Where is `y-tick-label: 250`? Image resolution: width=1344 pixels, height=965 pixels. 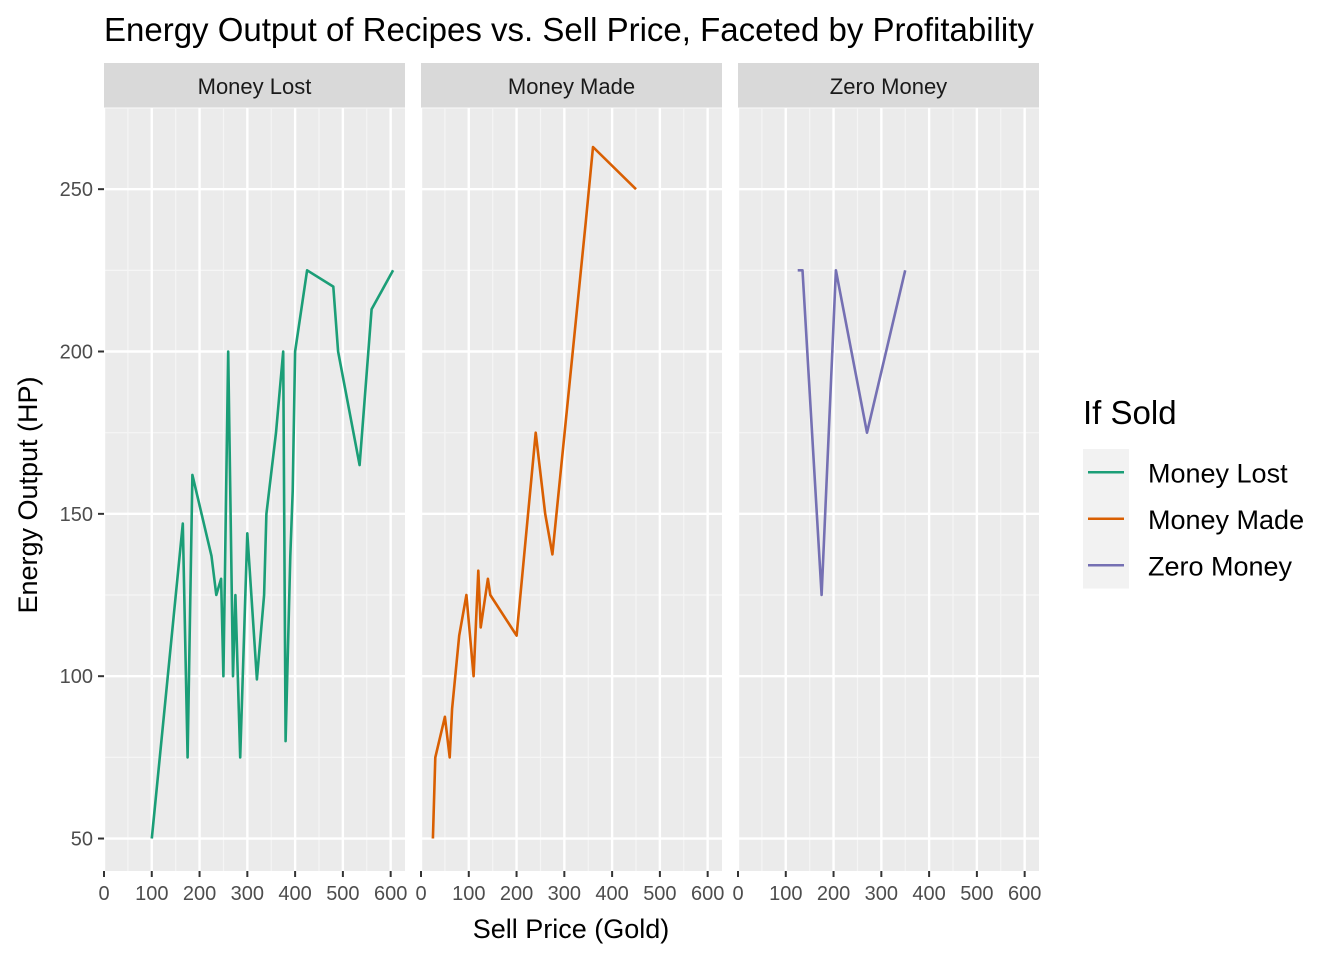 y-tick-label: 250 is located at coordinates (76, 190).